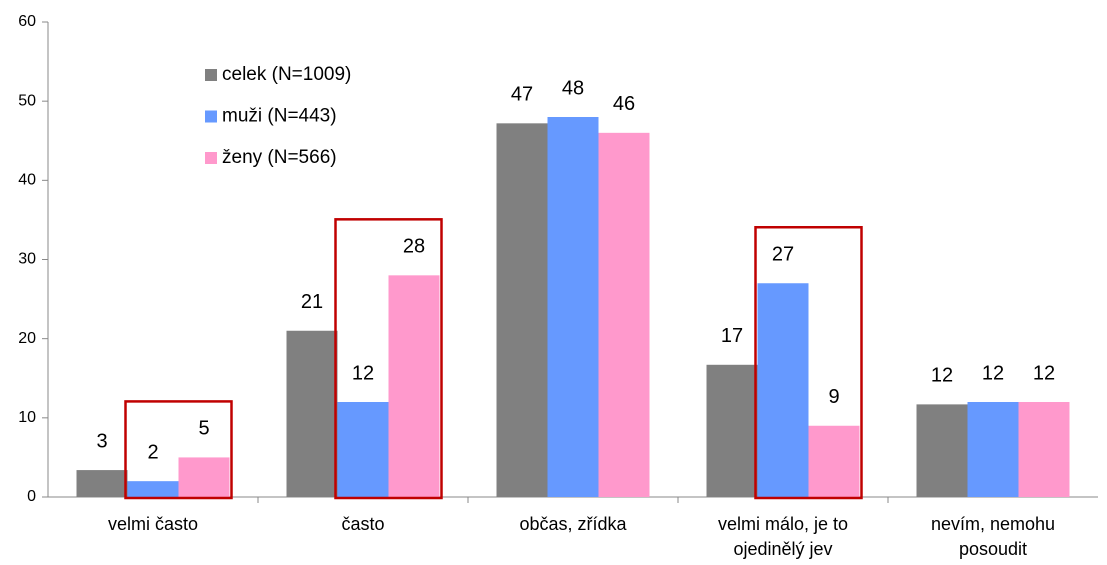  Describe the element at coordinates (279, 116) in the screenshot. I see `legend-label: muži (N=443)` at that location.